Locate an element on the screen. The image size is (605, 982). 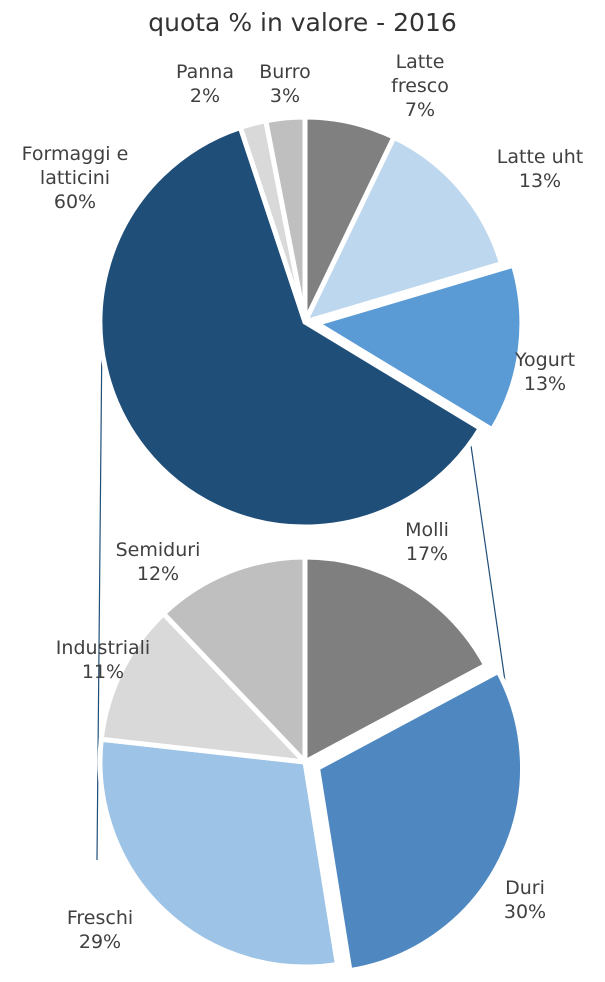
slice-label: Latte uht 13% is located at coordinates (540, 169).